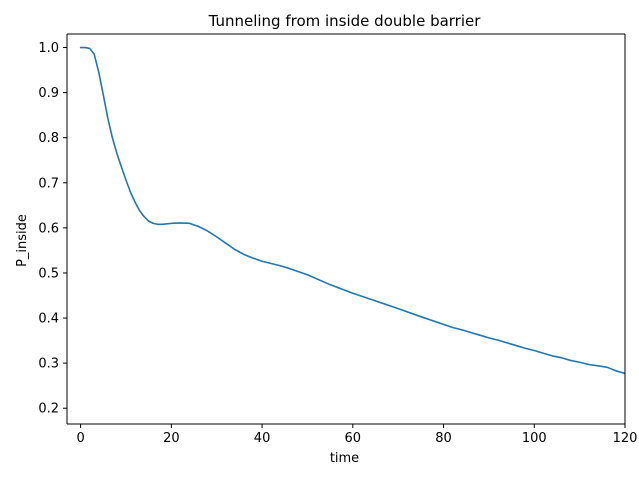  I want to click on y-tick-label: 0.2, so click(48, 409).